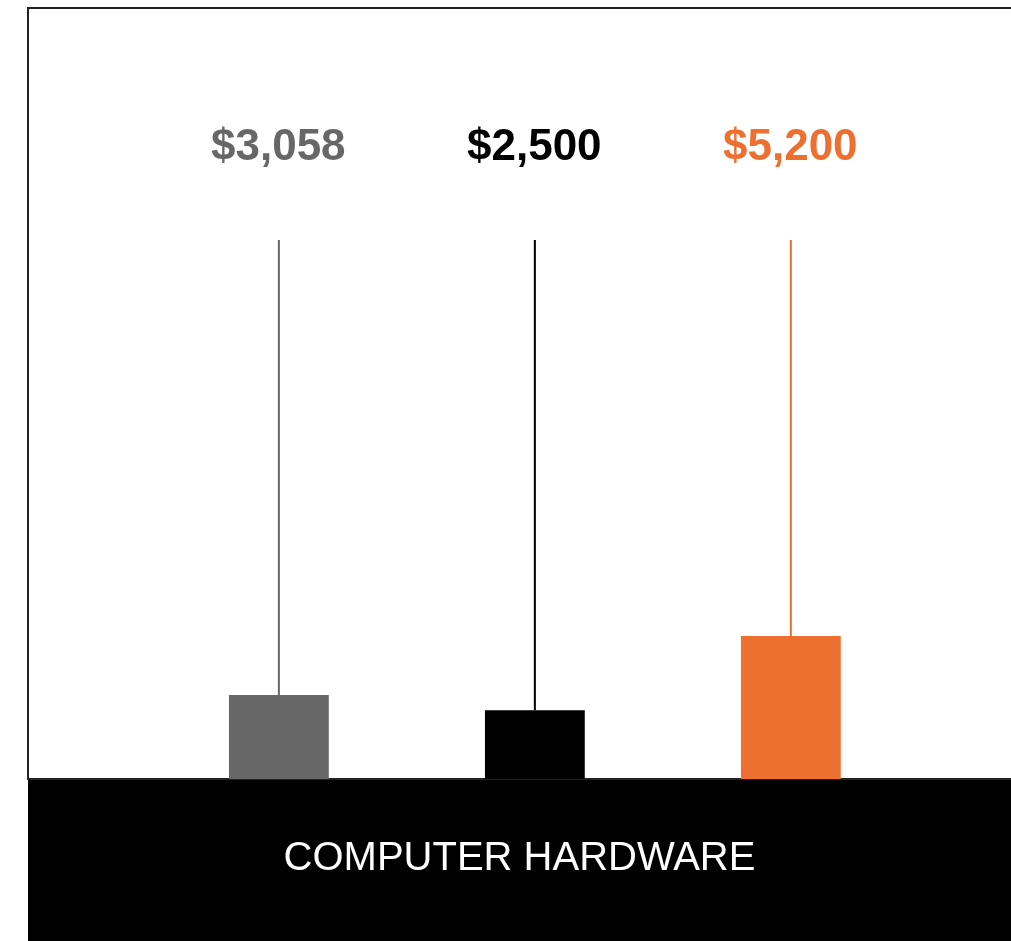  I want to click on data-label: $3,058, so click(278, 144).